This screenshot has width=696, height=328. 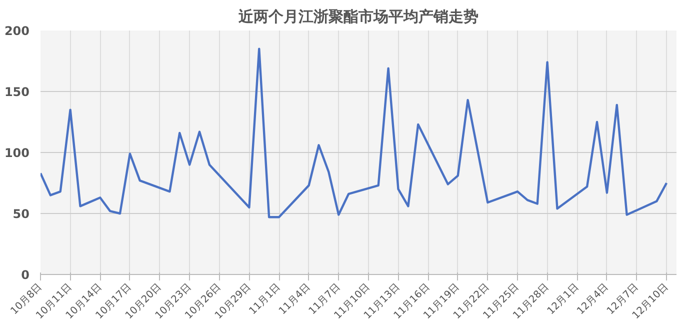 What do you see at coordinates (21, 214) in the screenshot?
I see `y-tick-label: 50` at bounding box center [21, 214].